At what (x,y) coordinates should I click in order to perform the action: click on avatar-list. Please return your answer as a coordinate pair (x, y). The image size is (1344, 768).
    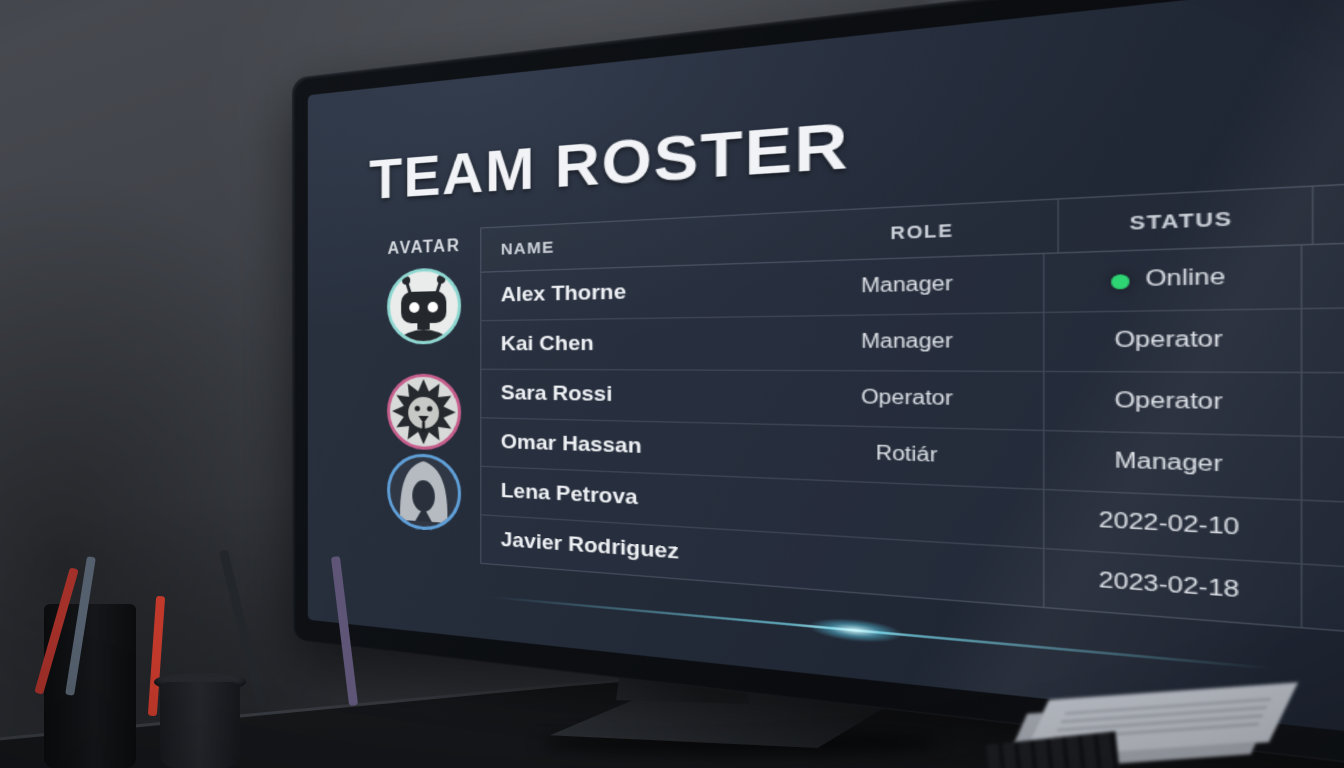
    Looking at the image, I should click on (424, 399).